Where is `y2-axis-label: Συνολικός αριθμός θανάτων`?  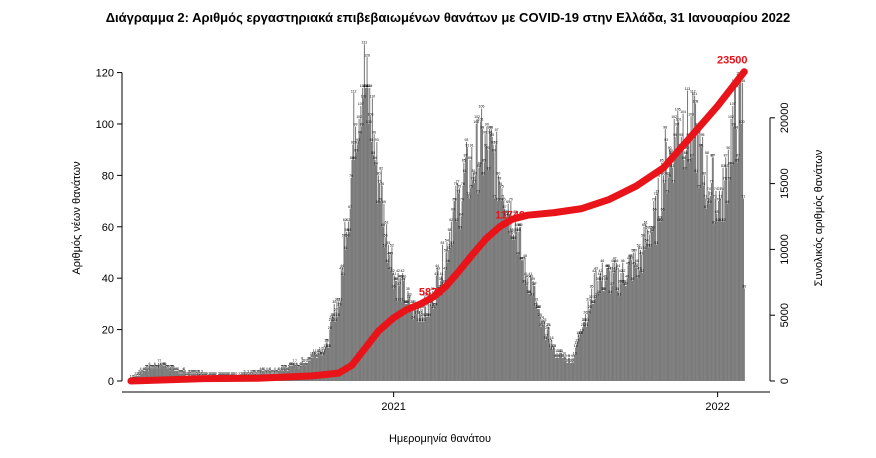
y2-axis-label: Συνολικός αριθμός θανάτων is located at coordinates (819, 217).